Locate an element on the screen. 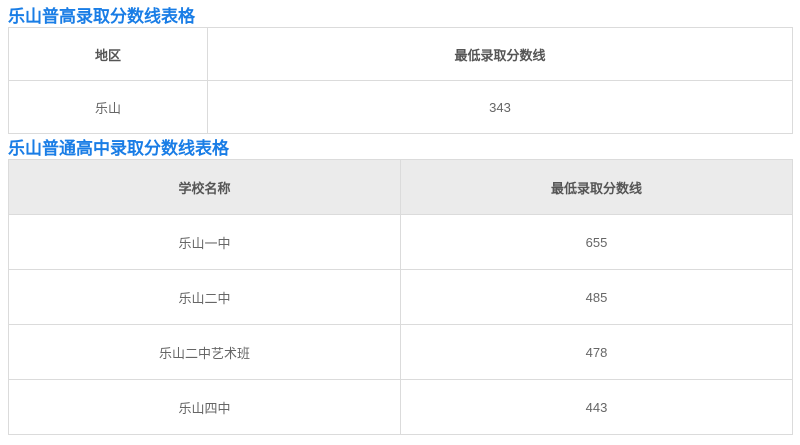 The image size is (800, 445). table-row: 乐山 343 is located at coordinates (400, 107).